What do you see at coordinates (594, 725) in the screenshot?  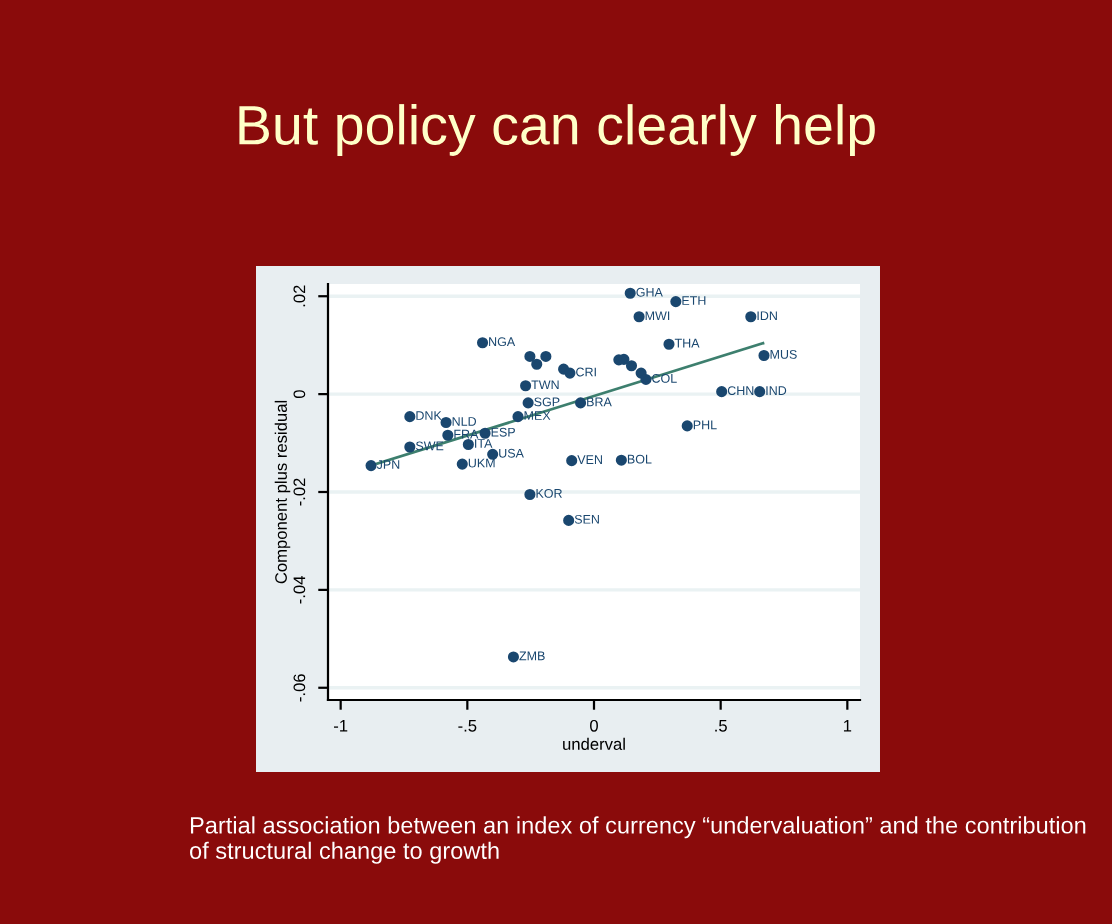 I see `x-tick-label: 0` at bounding box center [594, 725].